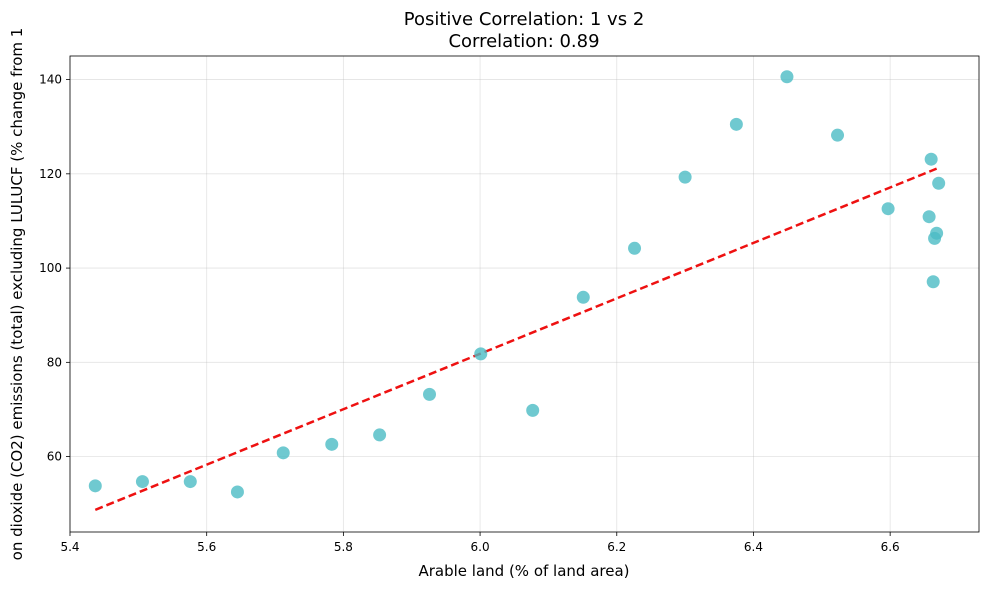 This screenshot has width=989, height=590. Describe the element at coordinates (890, 547) in the screenshot. I see `x-tick-label: 6.6` at that location.